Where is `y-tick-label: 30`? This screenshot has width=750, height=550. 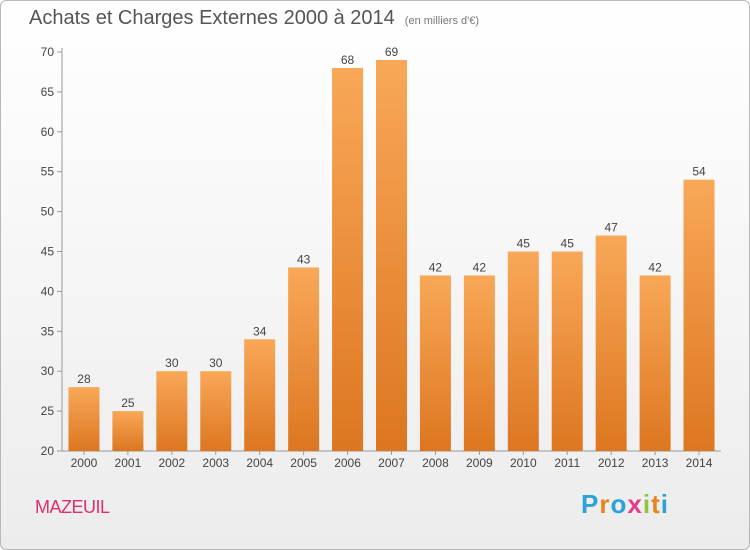
y-tick-label: 30 is located at coordinates (48, 371).